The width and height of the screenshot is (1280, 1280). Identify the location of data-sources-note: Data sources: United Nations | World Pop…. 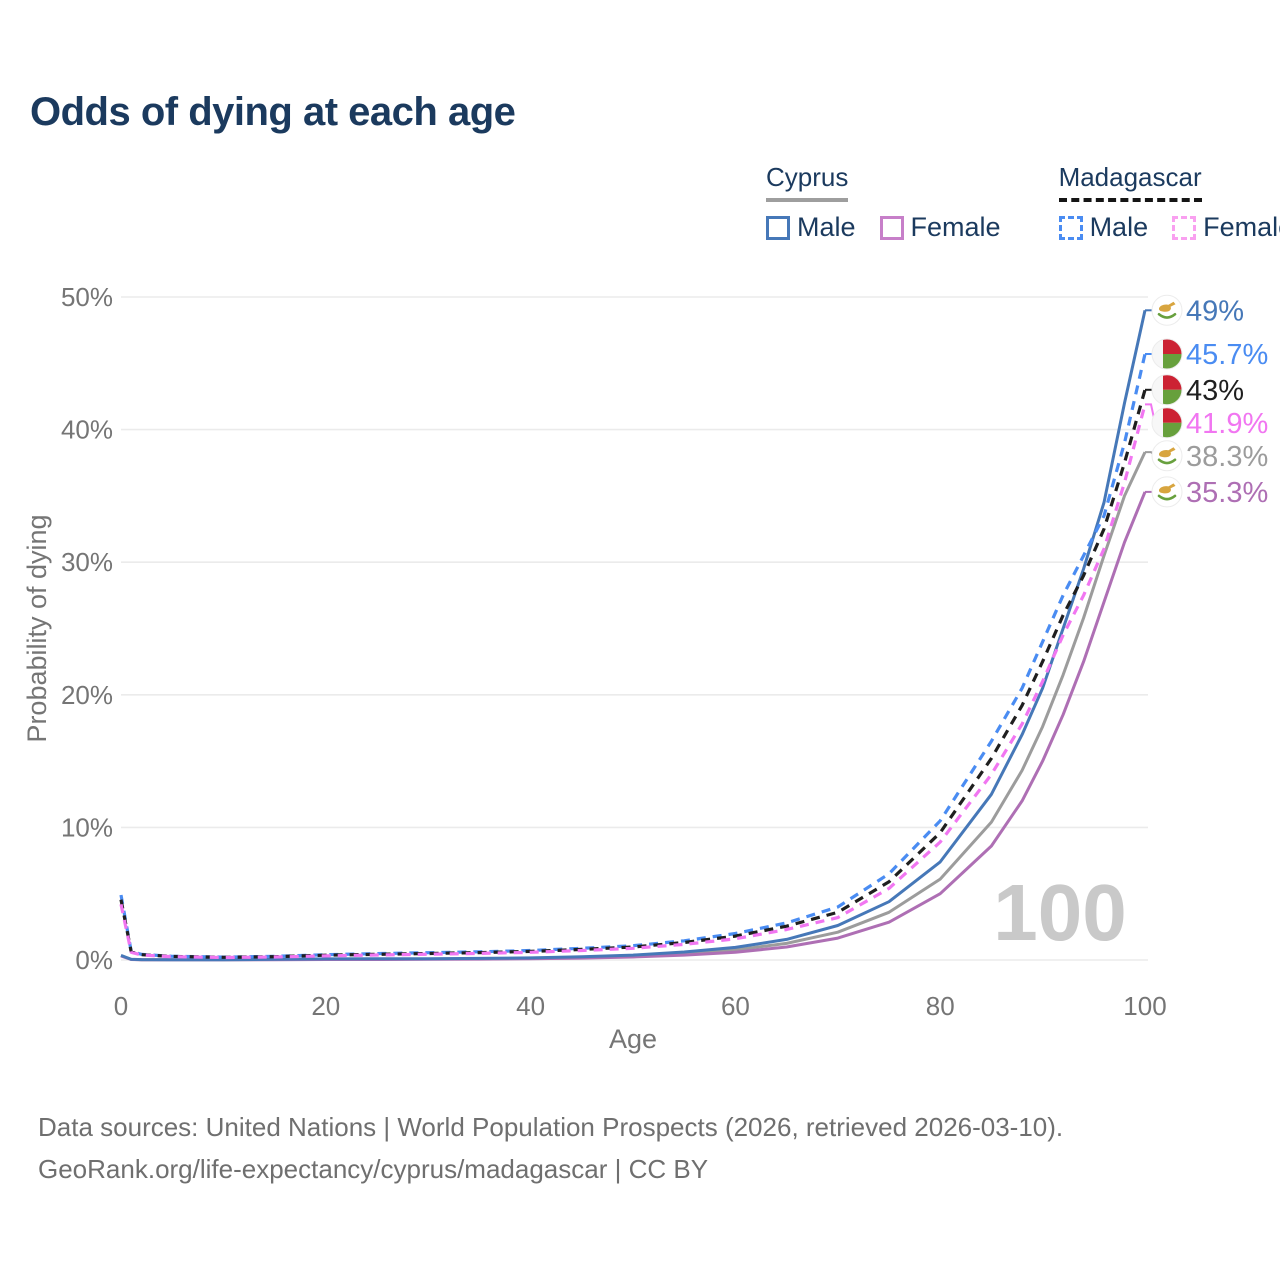
(550, 1148).